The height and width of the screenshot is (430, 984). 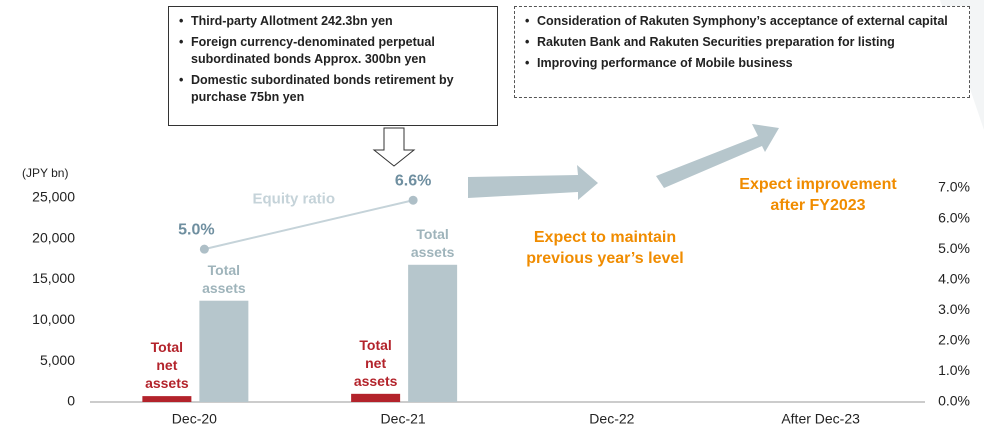 What do you see at coordinates (611, 419) in the screenshot?
I see `x-tick-label: Dec-22` at bounding box center [611, 419].